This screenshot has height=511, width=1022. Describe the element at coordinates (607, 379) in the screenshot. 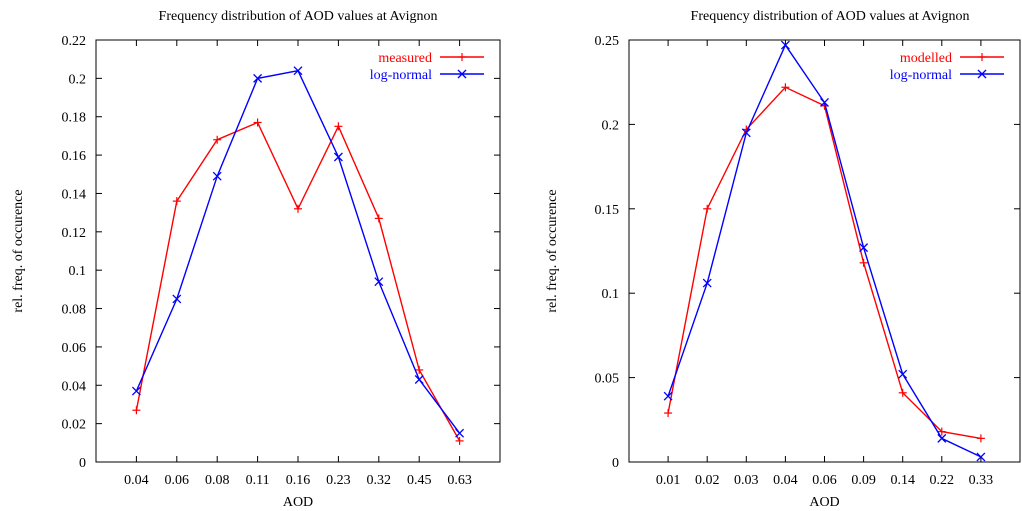

I see `chart-2-ytick-label: 0.05` at that location.